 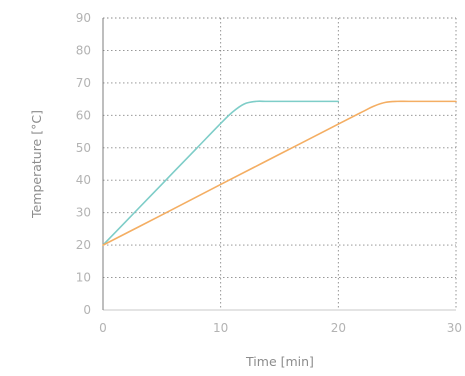 I want to click on y-tick-label: 80, so click(x=83, y=50).